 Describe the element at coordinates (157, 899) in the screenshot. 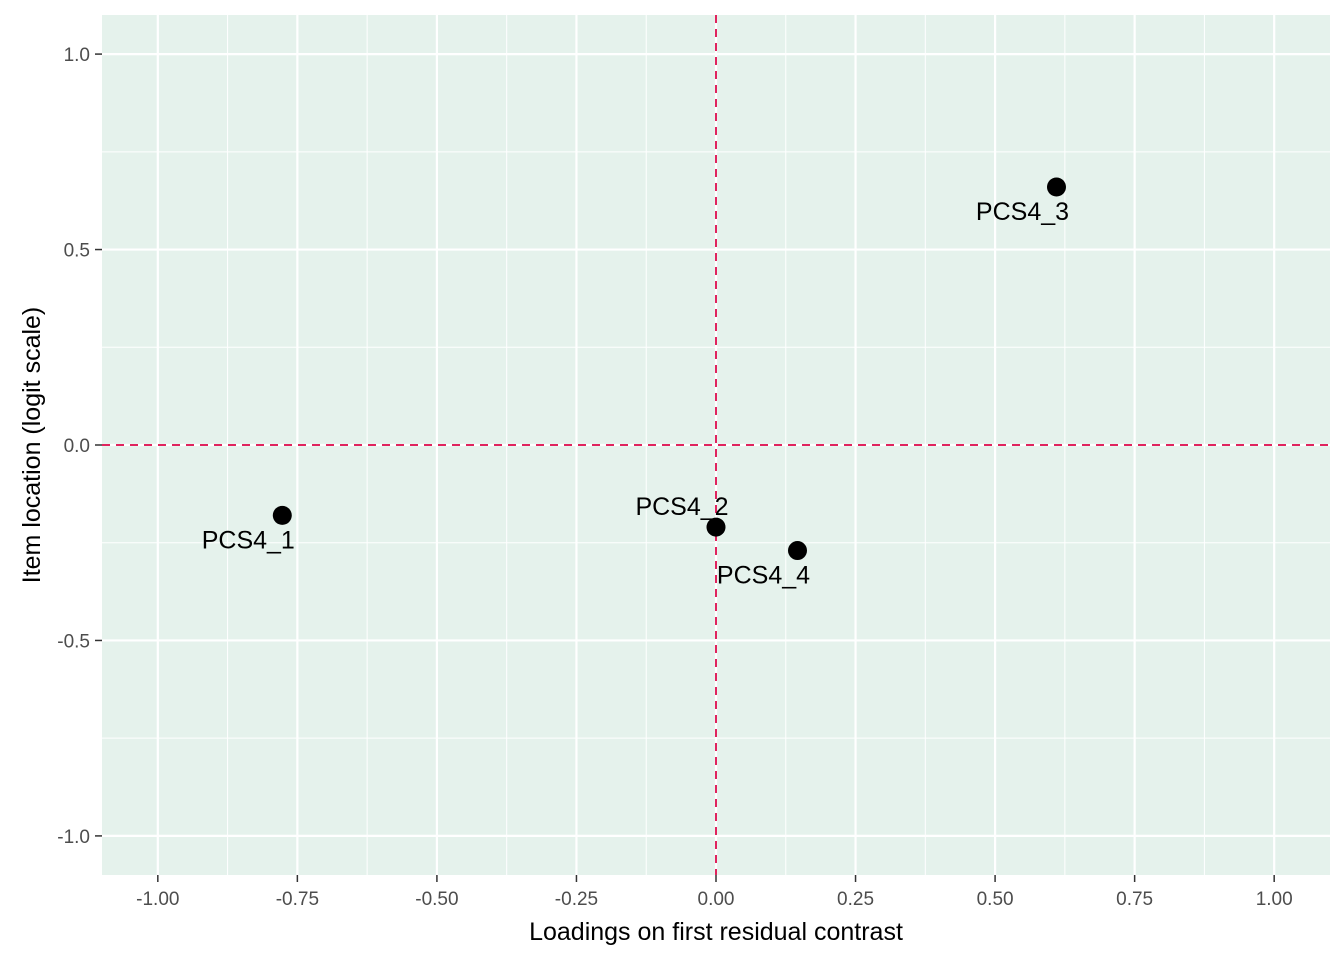

I see `x-tick-label: -1.00` at that location.